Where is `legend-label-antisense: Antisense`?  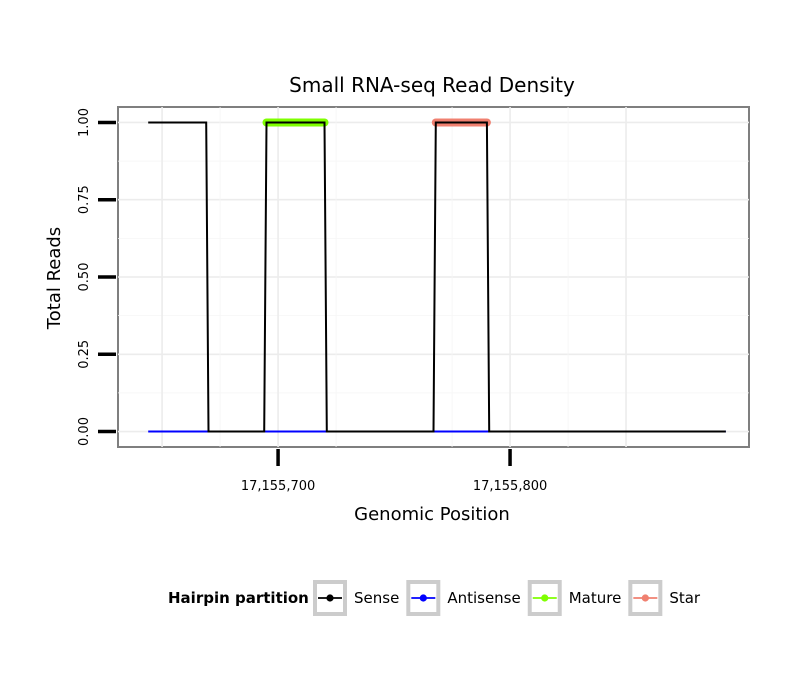
legend-label-antisense: Antisense is located at coordinates (483, 598).